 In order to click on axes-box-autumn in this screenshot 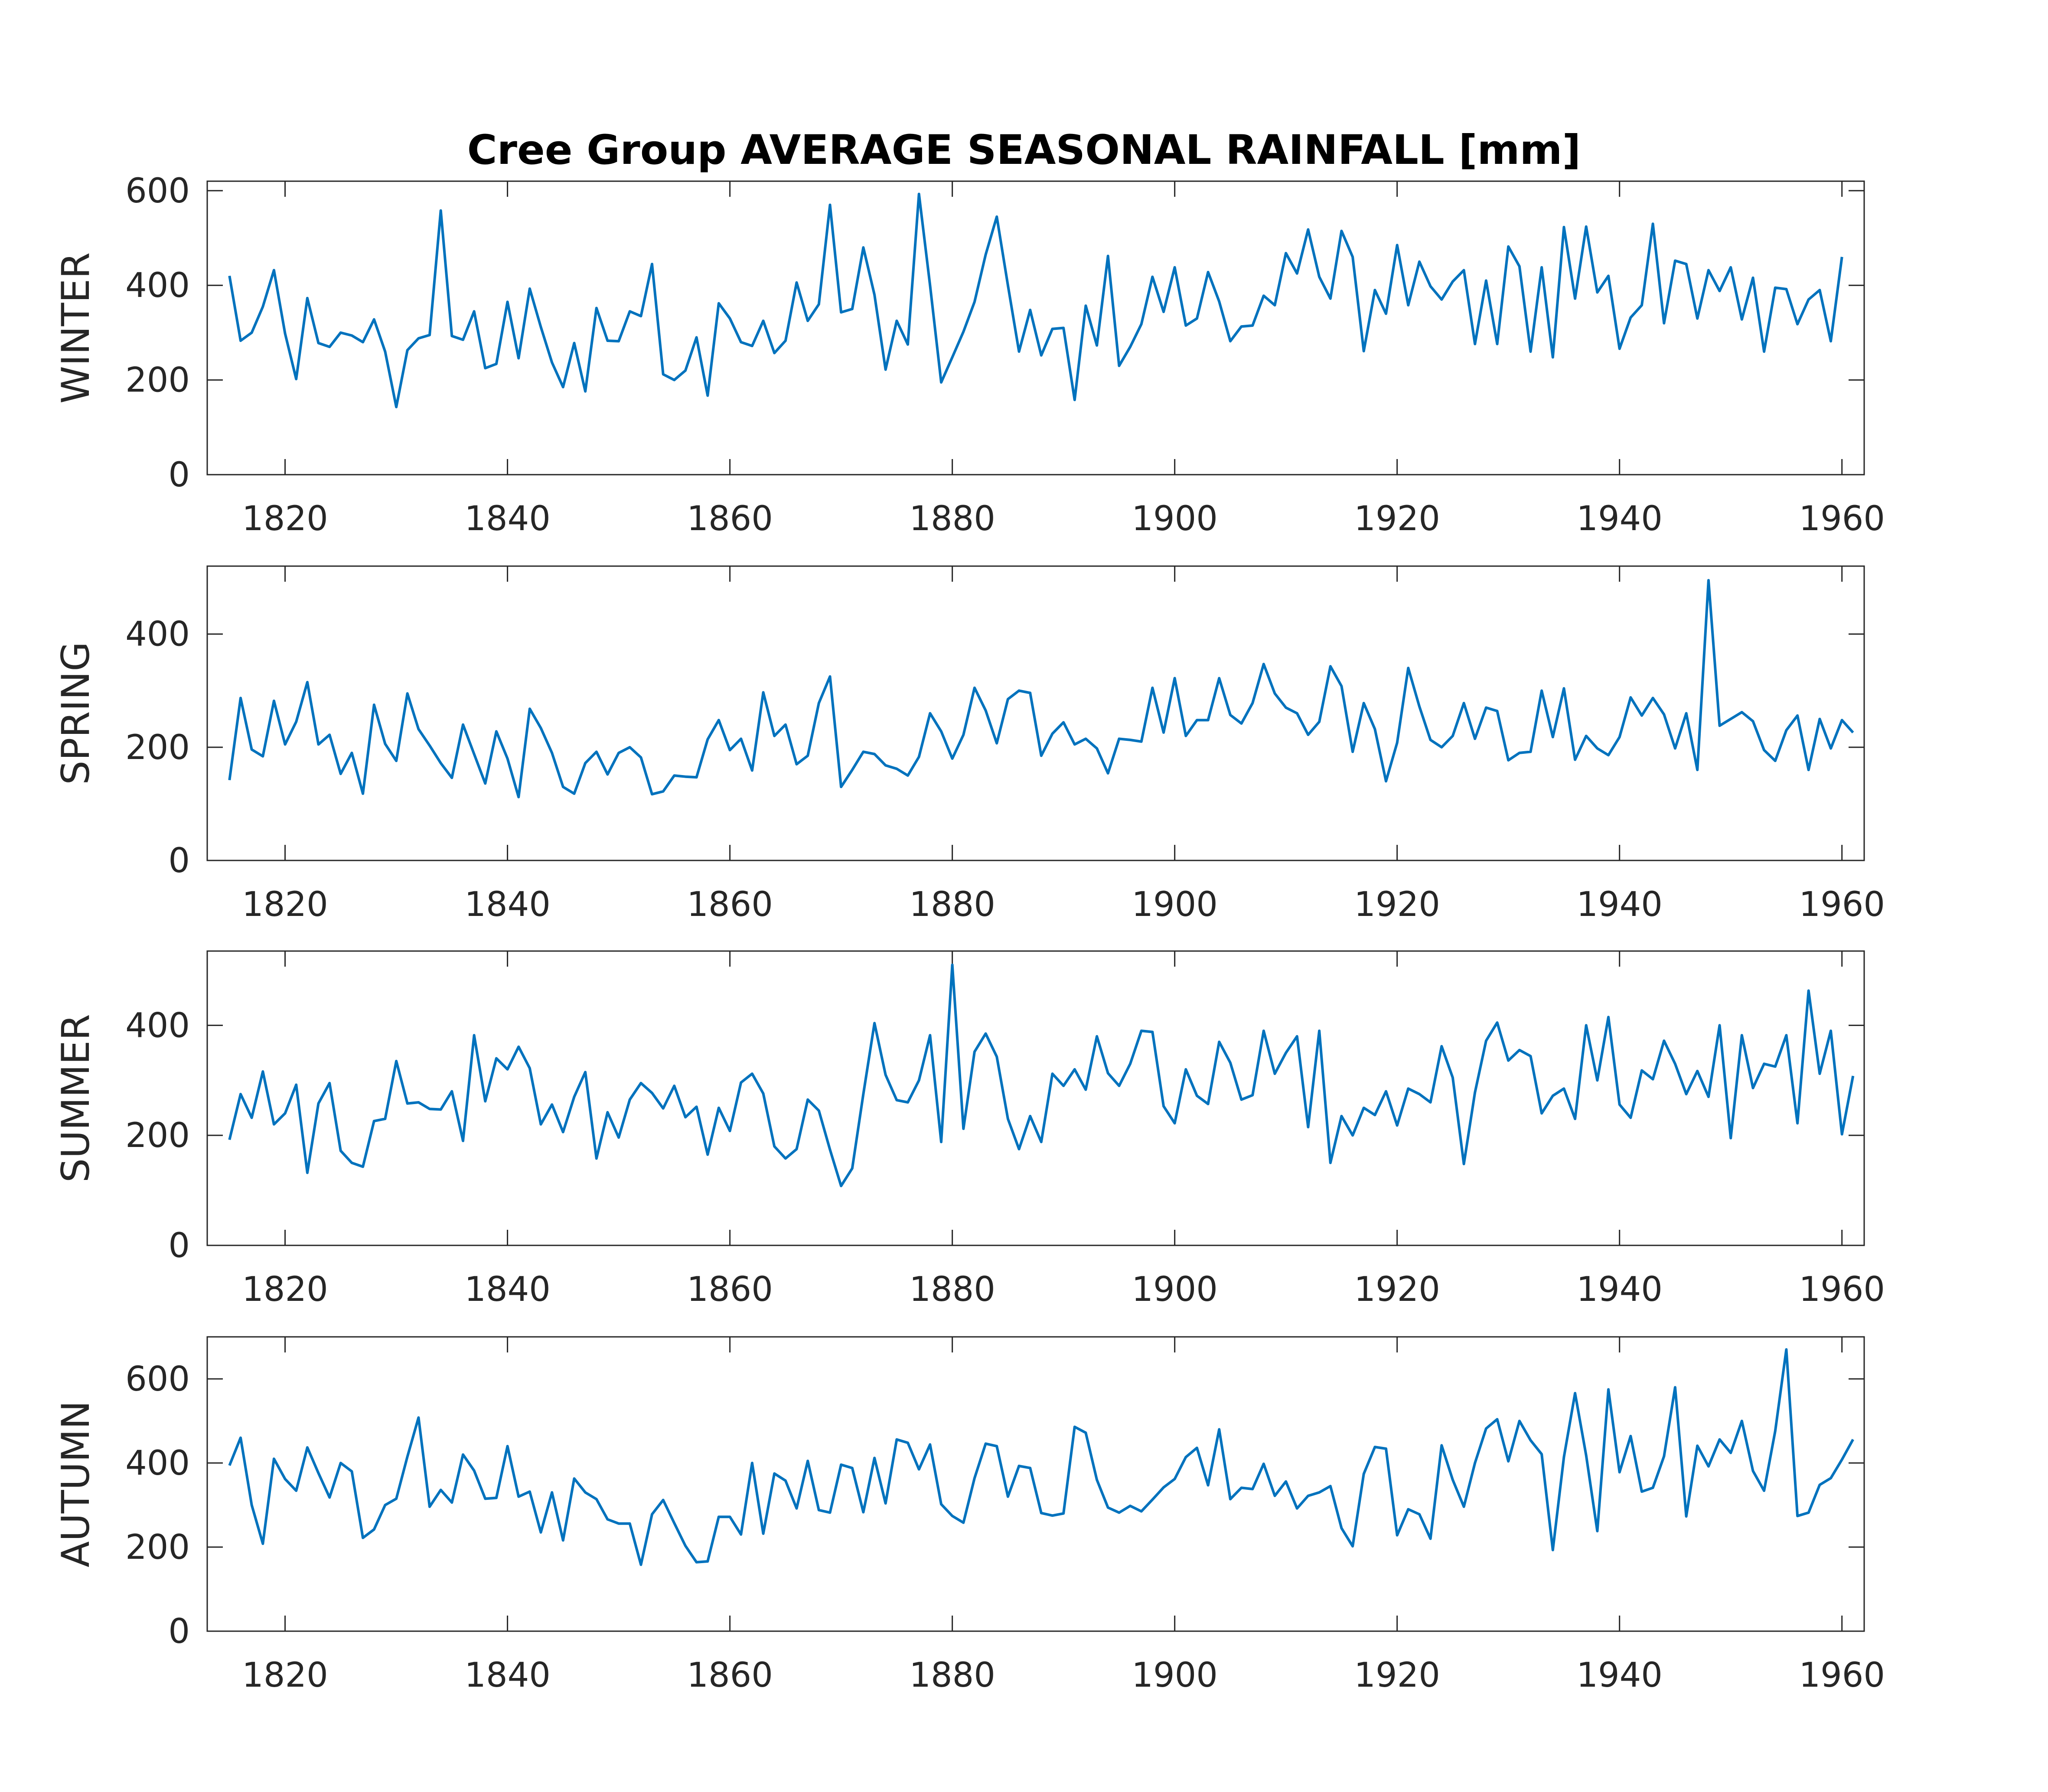, I will do `click(1035, 1484)`.